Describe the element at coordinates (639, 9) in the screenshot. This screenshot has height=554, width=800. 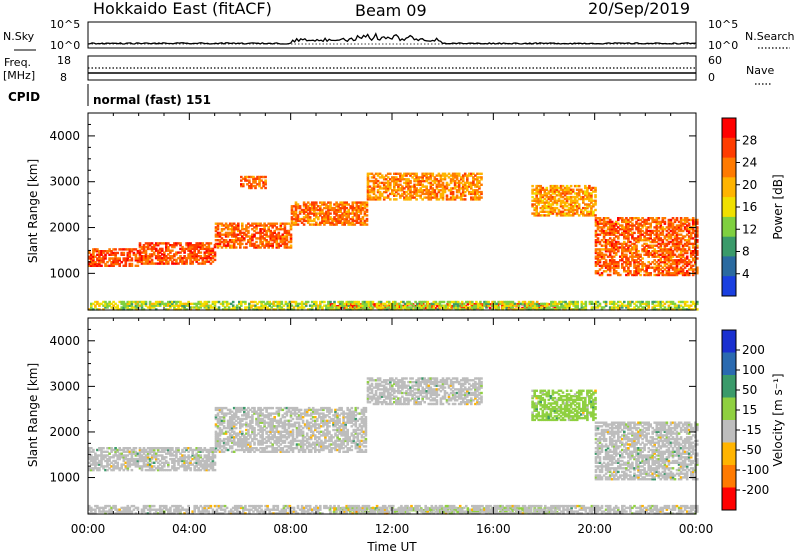
I see `date-label: 20/Sep/2019` at that location.